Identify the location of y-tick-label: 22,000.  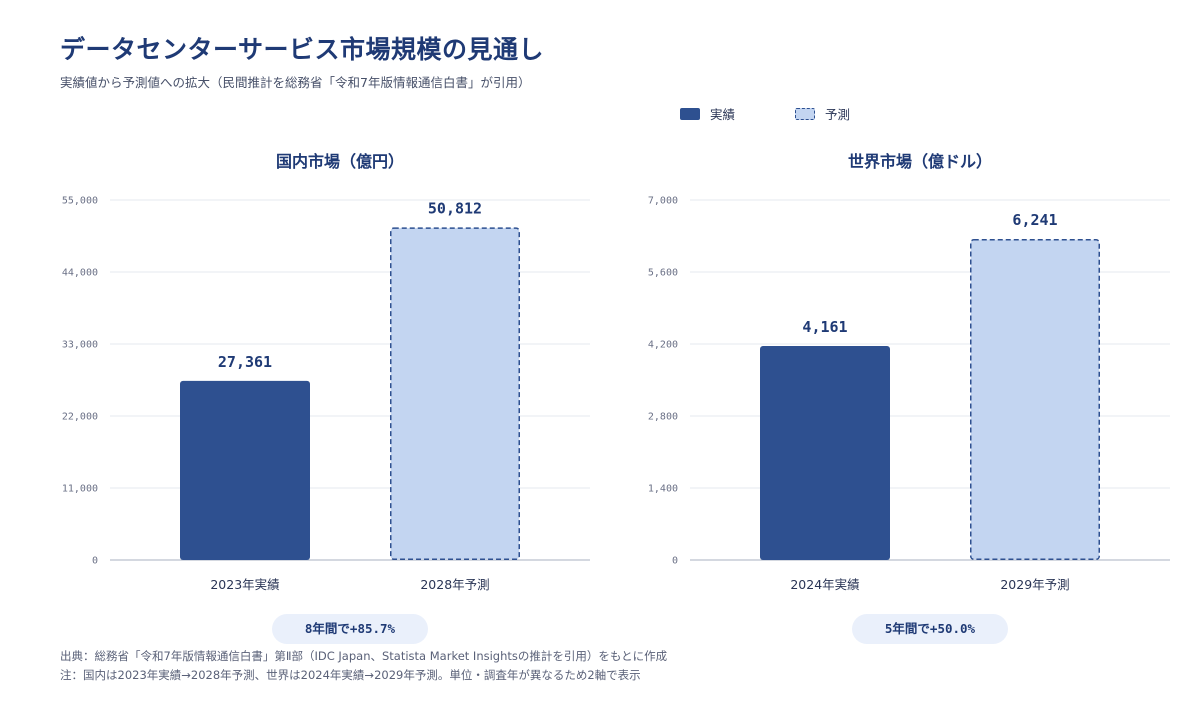
(80, 417).